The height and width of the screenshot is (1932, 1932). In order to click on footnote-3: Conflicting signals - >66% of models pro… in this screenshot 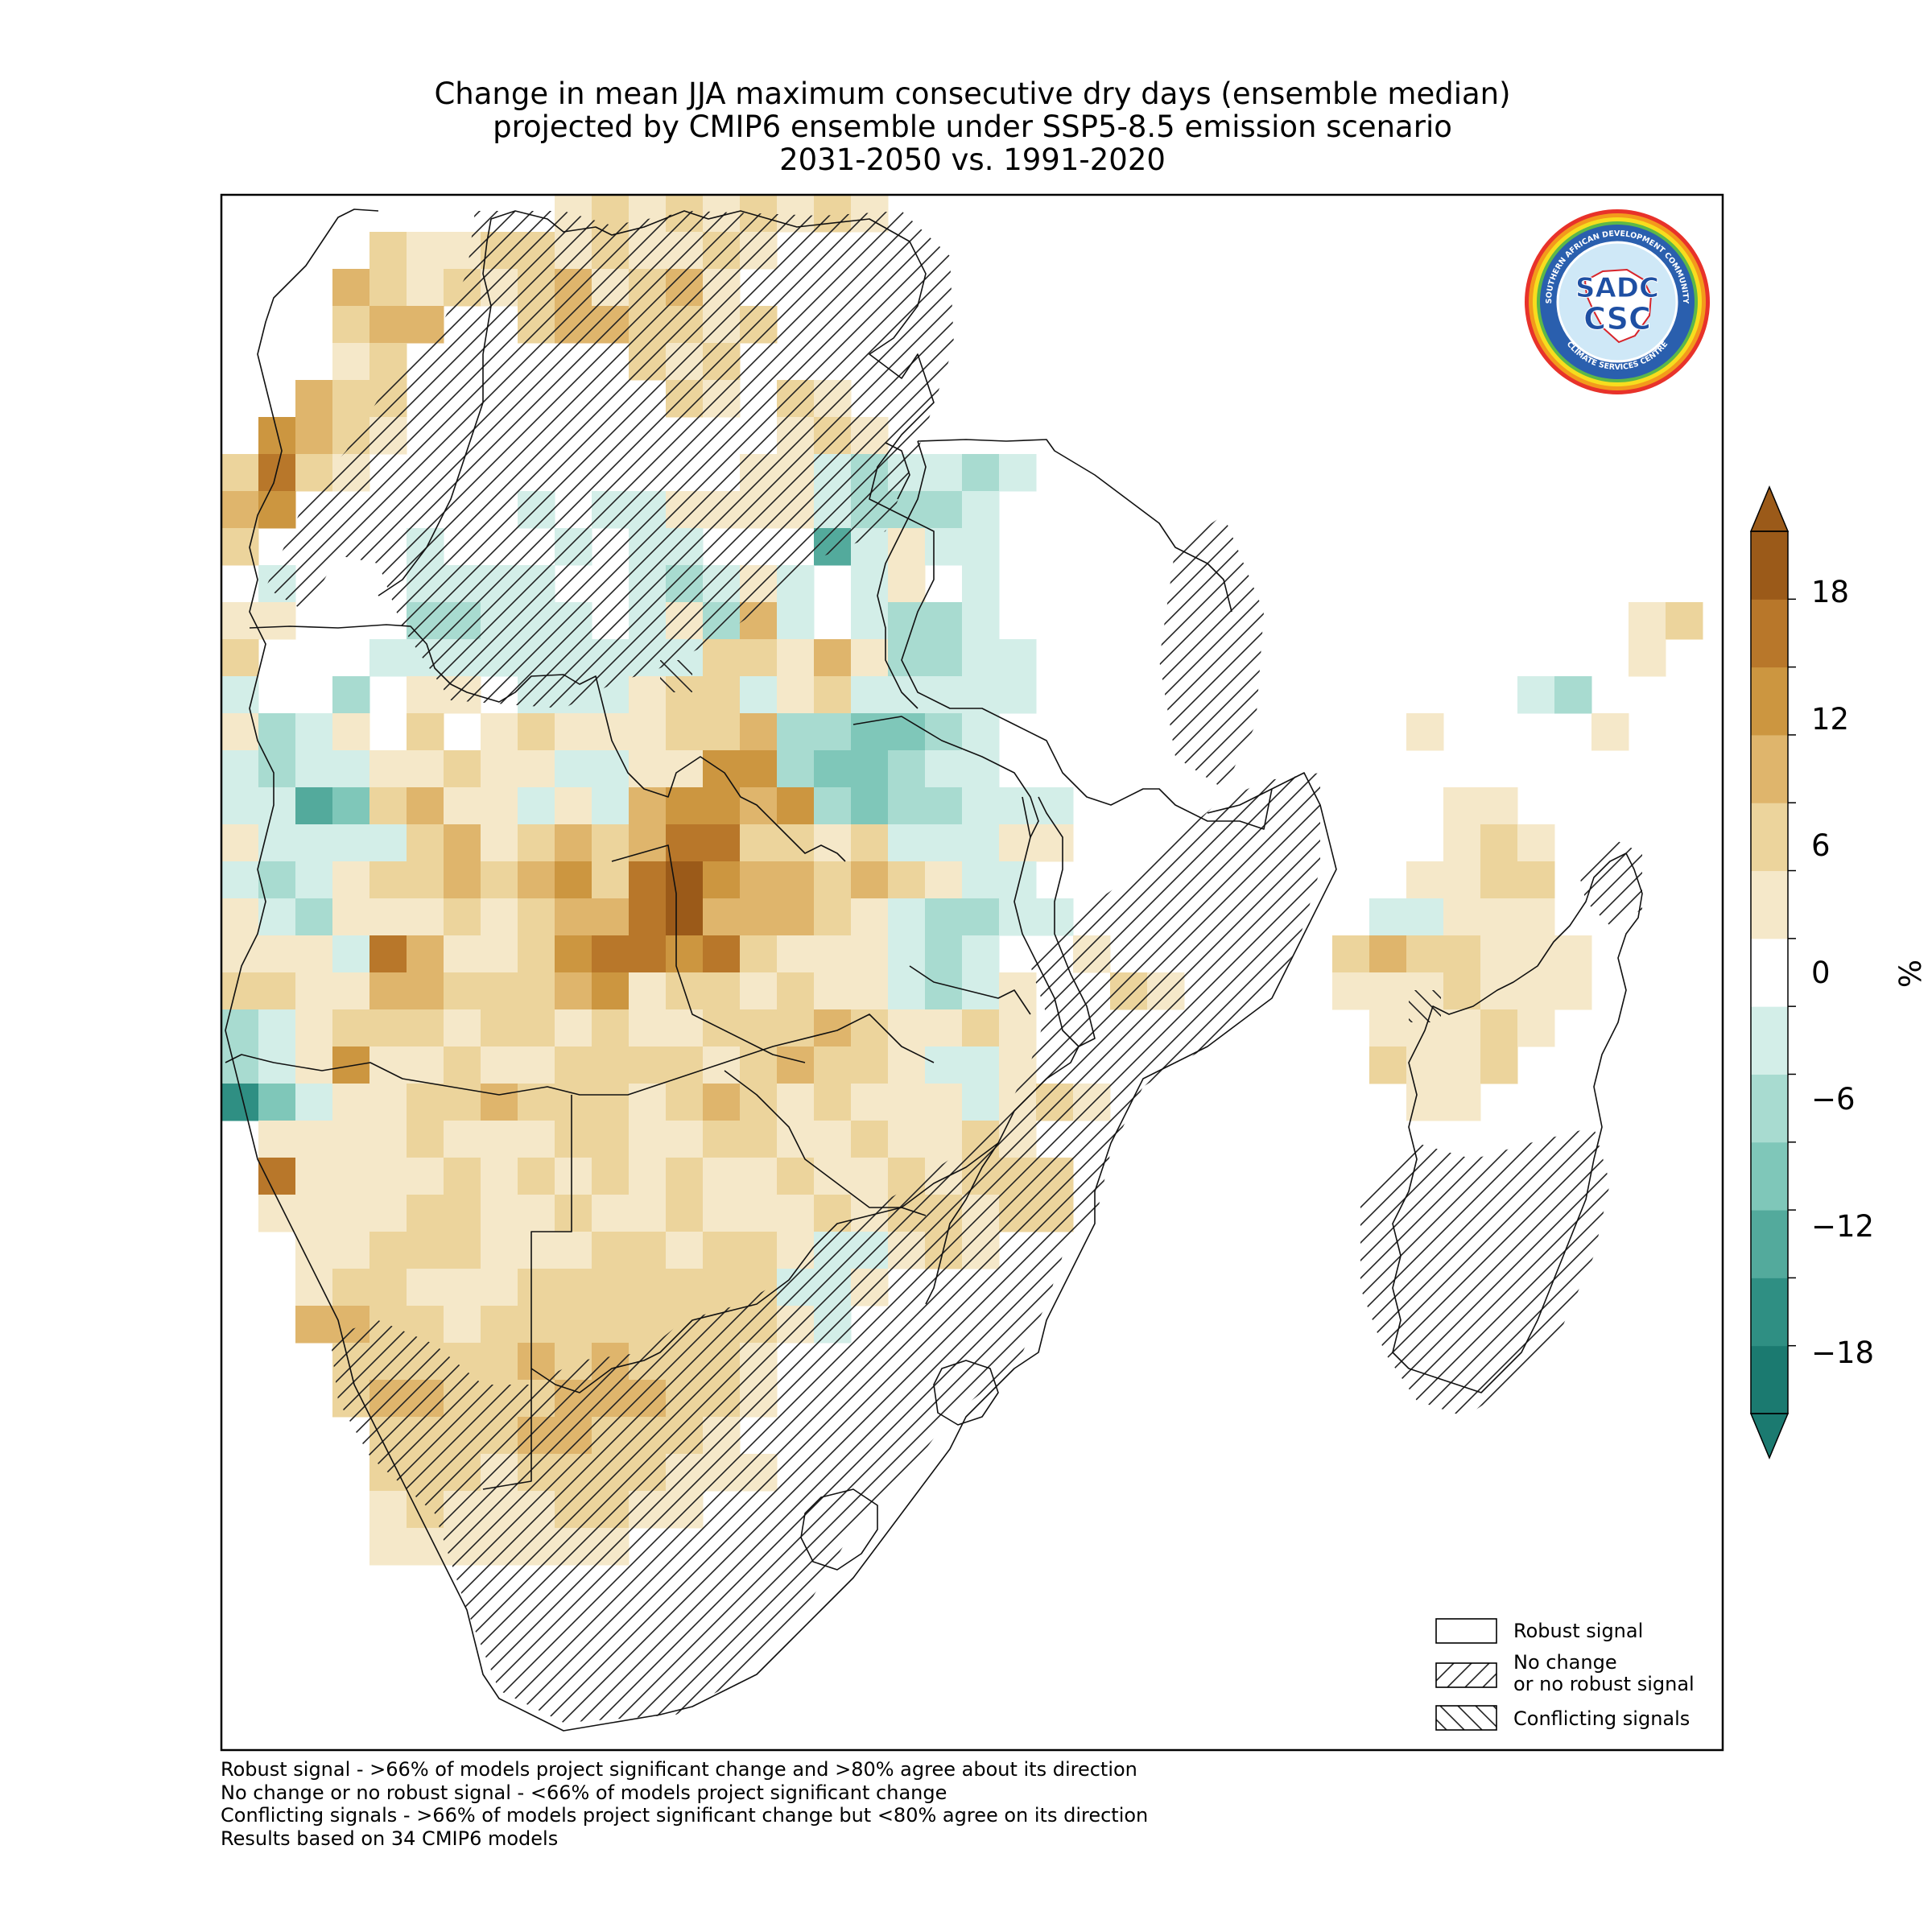, I will do `click(685, 1815)`.